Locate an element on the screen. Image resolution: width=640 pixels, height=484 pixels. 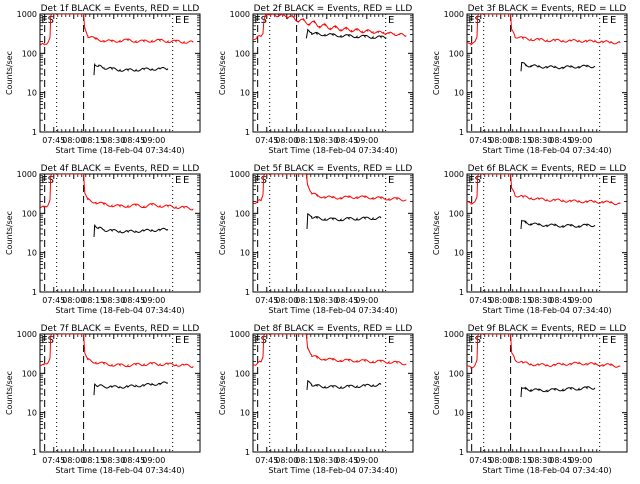
panel-title: Det 5f BLACK = Events, RED = LLD is located at coordinates (333, 169).